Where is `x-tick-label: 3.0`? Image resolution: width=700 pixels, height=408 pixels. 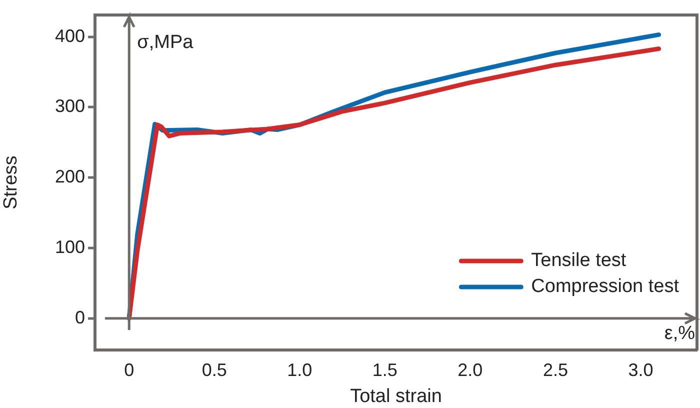
x-tick-label: 3.0 is located at coordinates (641, 370).